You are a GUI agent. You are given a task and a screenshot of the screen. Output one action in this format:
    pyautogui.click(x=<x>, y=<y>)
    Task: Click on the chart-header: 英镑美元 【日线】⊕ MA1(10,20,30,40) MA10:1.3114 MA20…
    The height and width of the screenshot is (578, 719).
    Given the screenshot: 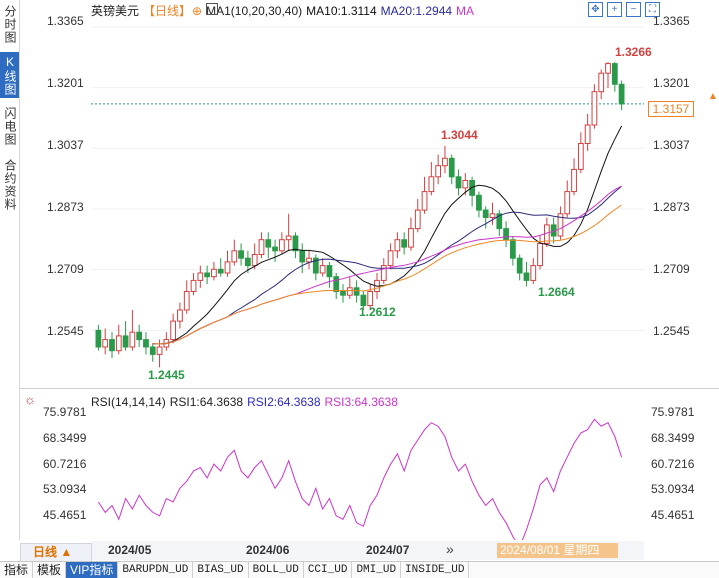 What is the action you would take?
    pyautogui.click(x=284, y=10)
    